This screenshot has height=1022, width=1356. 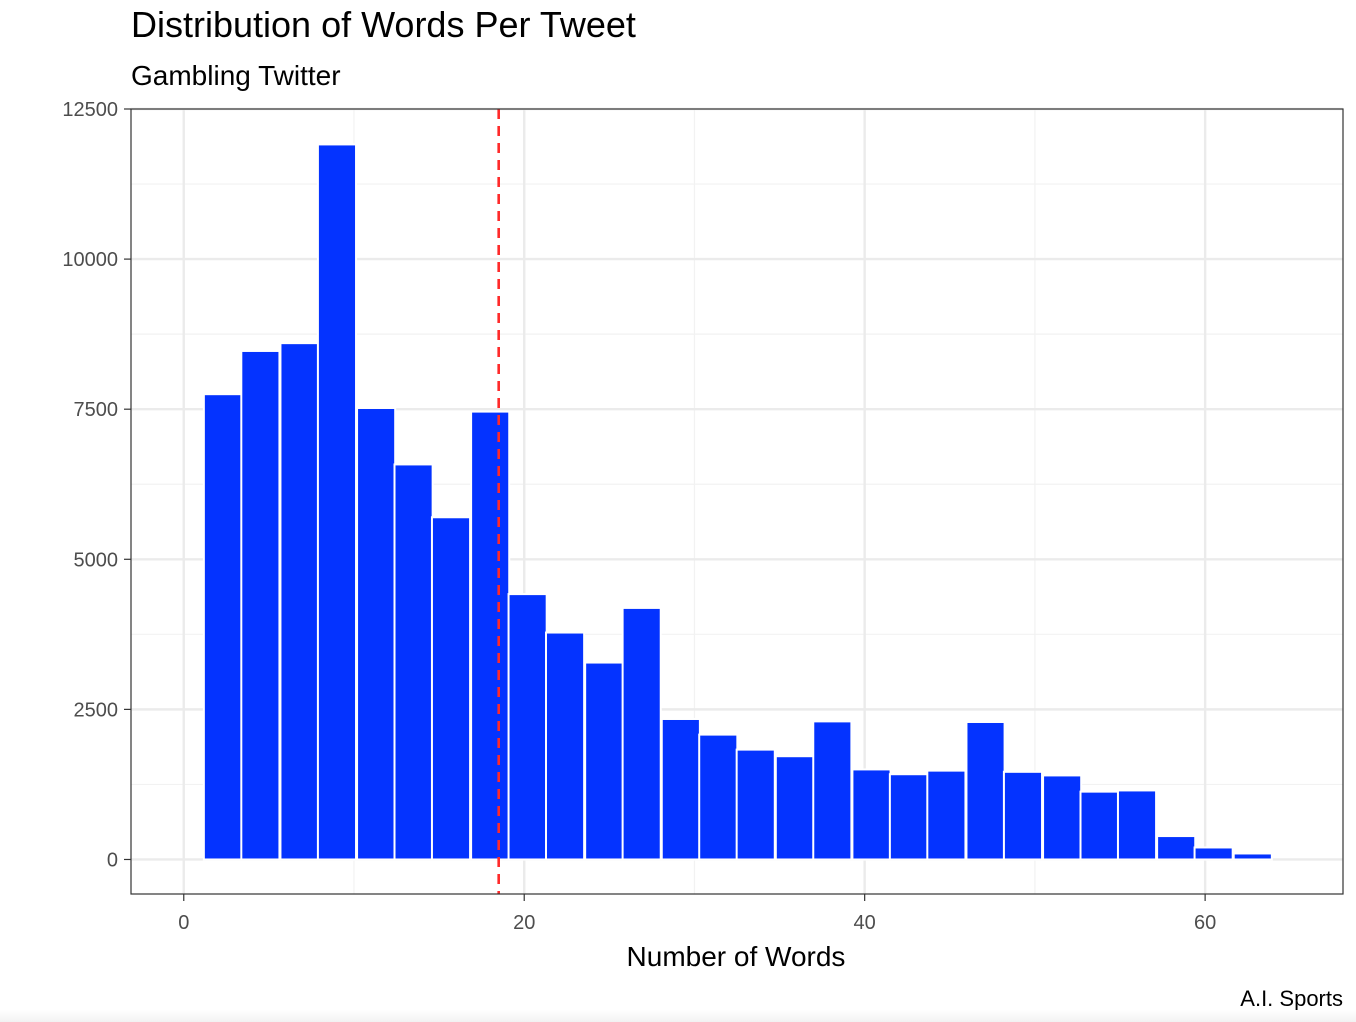 I want to click on x-axis: 0 20 40 60, so click(x=697, y=914).